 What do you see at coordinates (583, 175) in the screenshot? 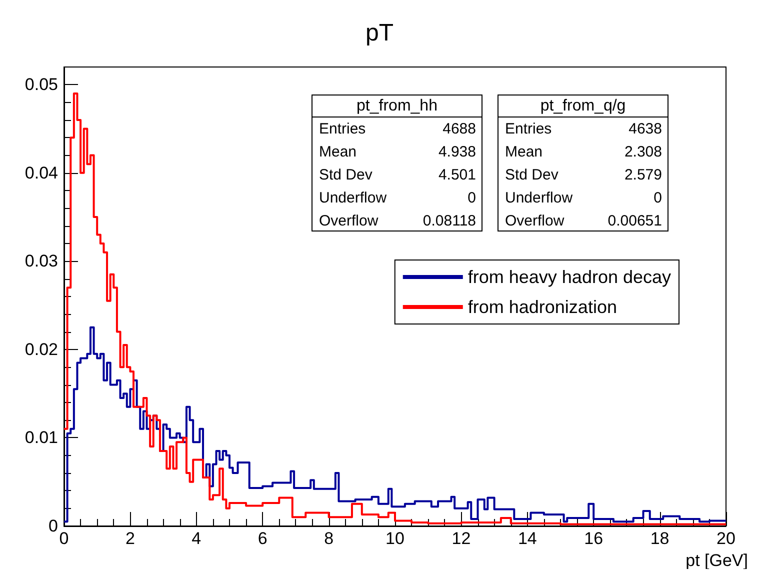
I see `text: Std Dev 2.579` at bounding box center [583, 175].